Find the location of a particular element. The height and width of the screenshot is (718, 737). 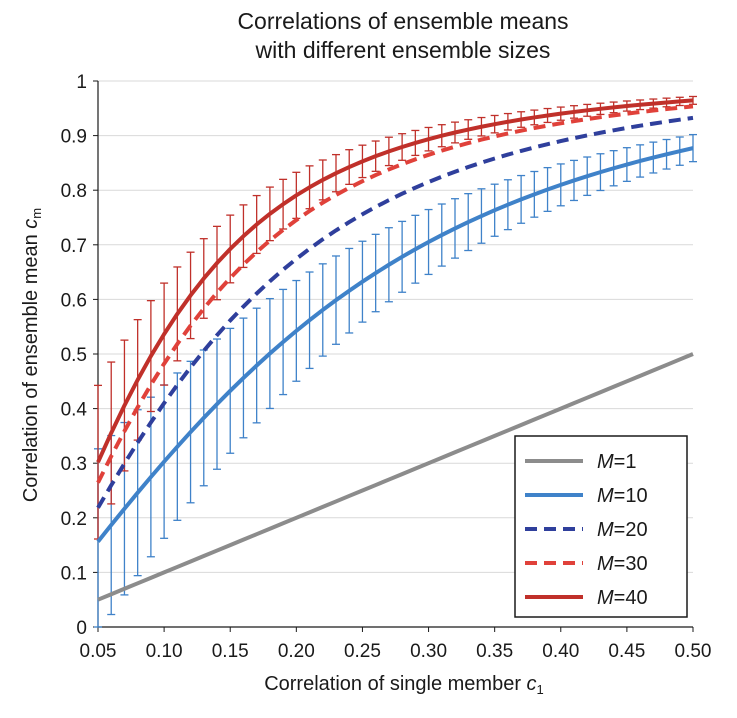

legend-label-m30: M=30 is located at coordinates (622, 564).